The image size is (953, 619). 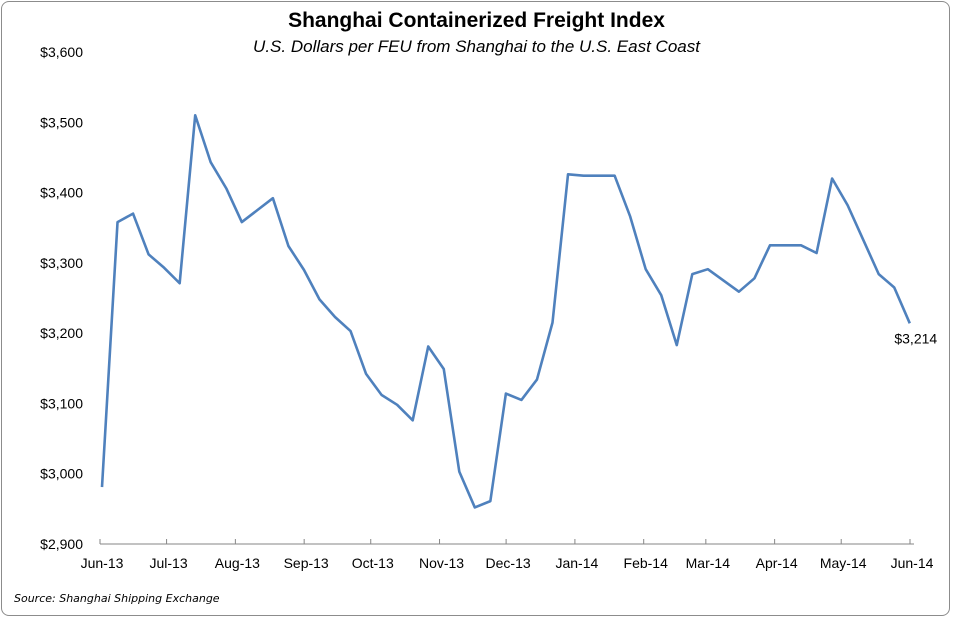 I want to click on x-tick-label: Oct-13, so click(x=373, y=563).